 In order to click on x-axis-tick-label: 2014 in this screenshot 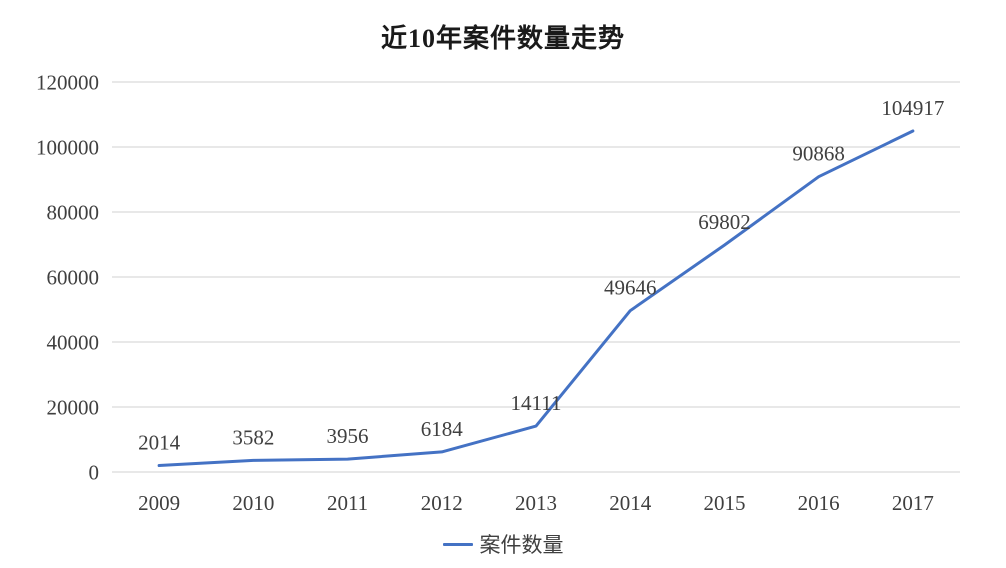, I will do `click(630, 503)`.